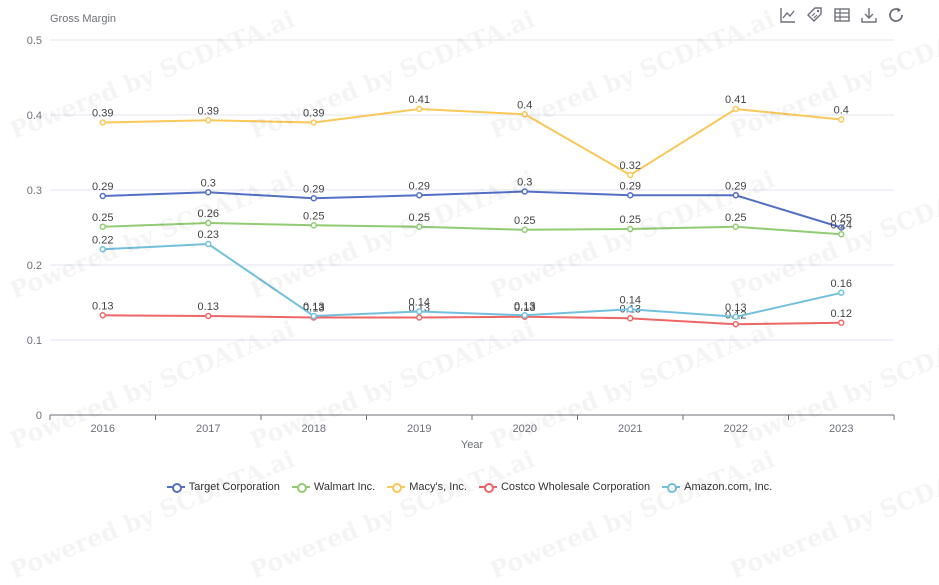 Image resolution: width=939 pixels, height=585 pixels. I want to click on legend-item: Amazon.com, Inc., so click(717, 487).